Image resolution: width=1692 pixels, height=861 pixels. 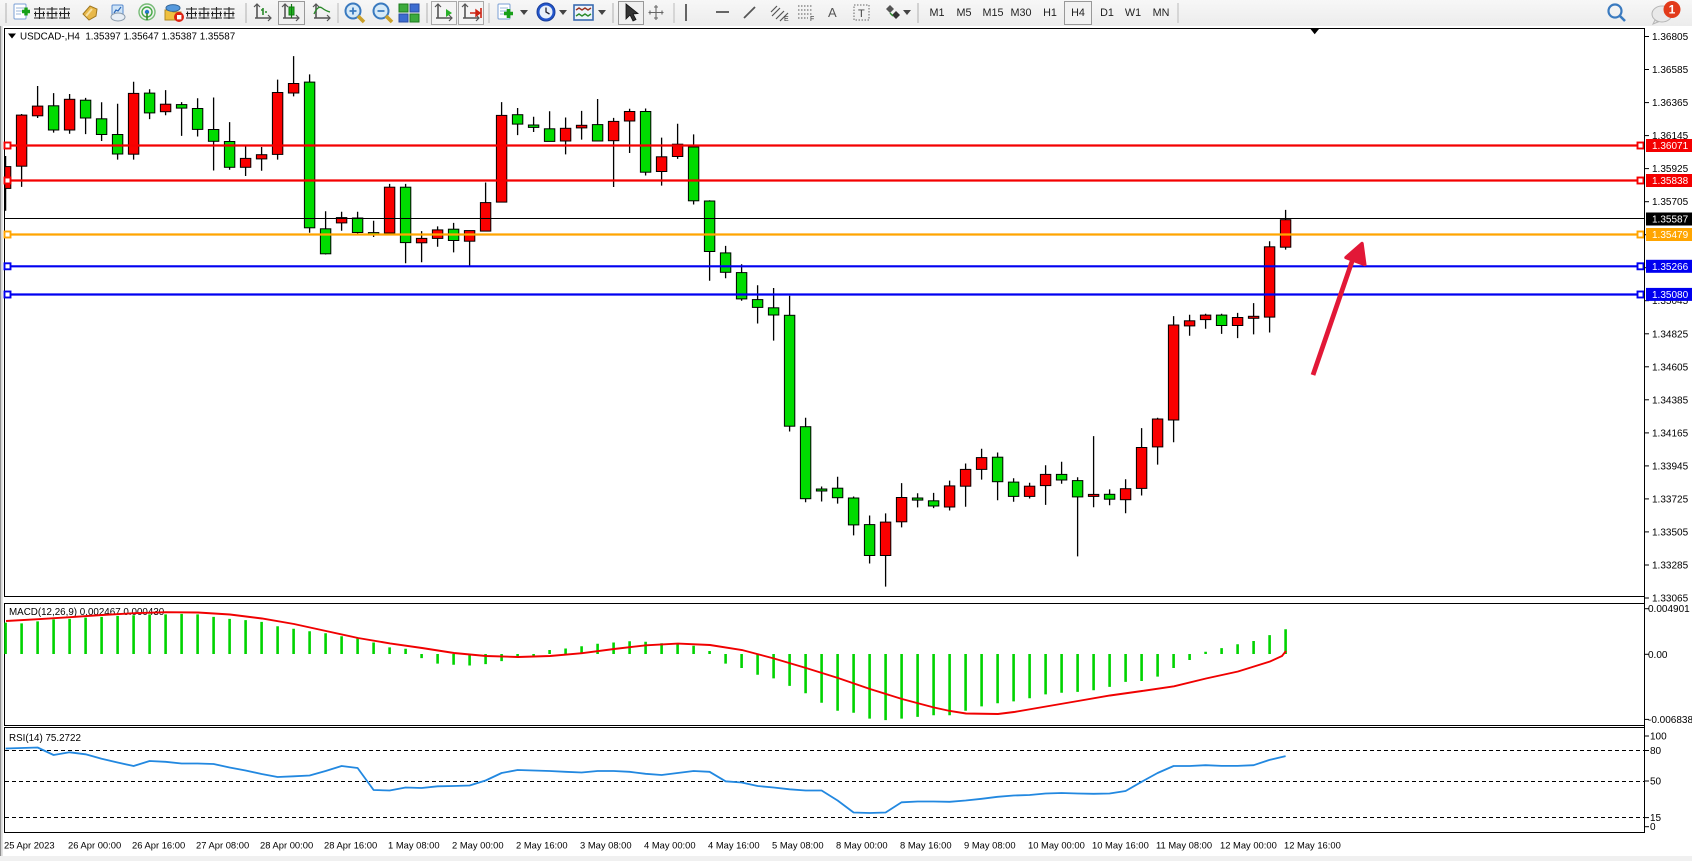 I want to click on svg-text: F, so click(x=812, y=19).